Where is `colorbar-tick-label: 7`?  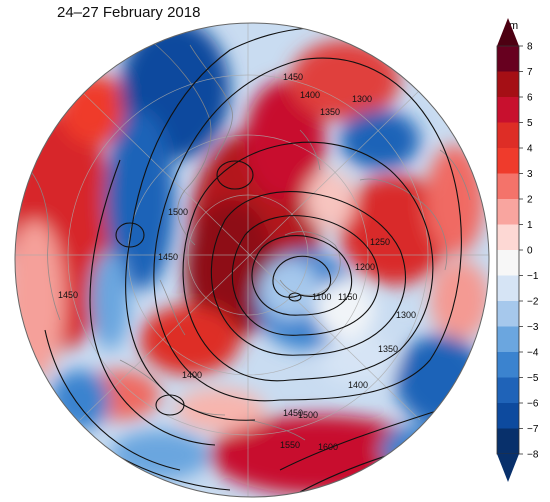 colorbar-tick-label: 7 is located at coordinates (530, 72).